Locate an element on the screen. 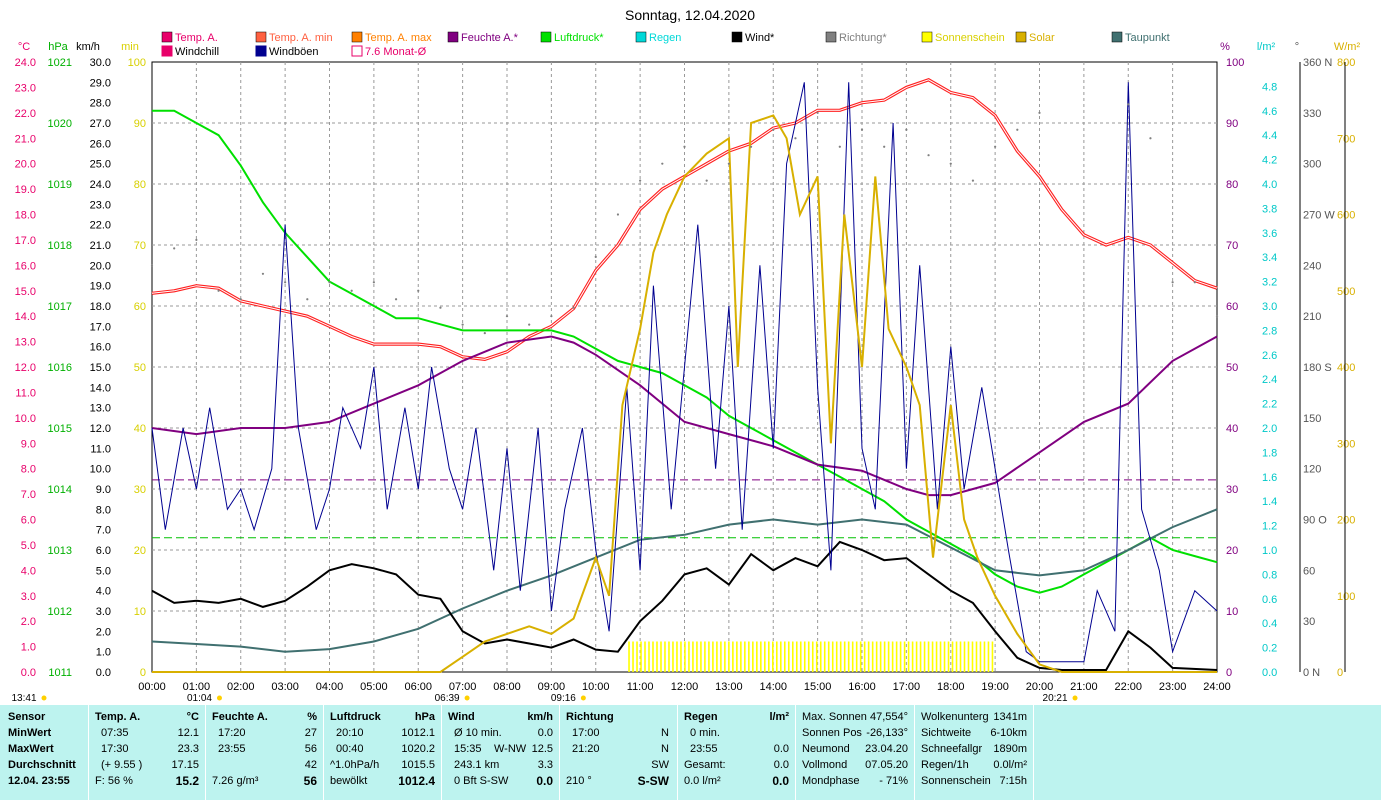 The image size is (1381, 800). axis-tick-sun_min: 0 is located at coordinates (143, 673).